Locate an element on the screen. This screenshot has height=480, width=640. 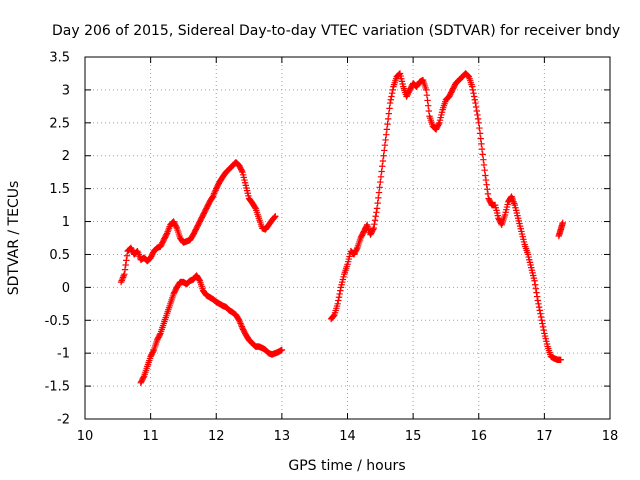
y-tick-label: -1 is located at coordinates (63, 354).